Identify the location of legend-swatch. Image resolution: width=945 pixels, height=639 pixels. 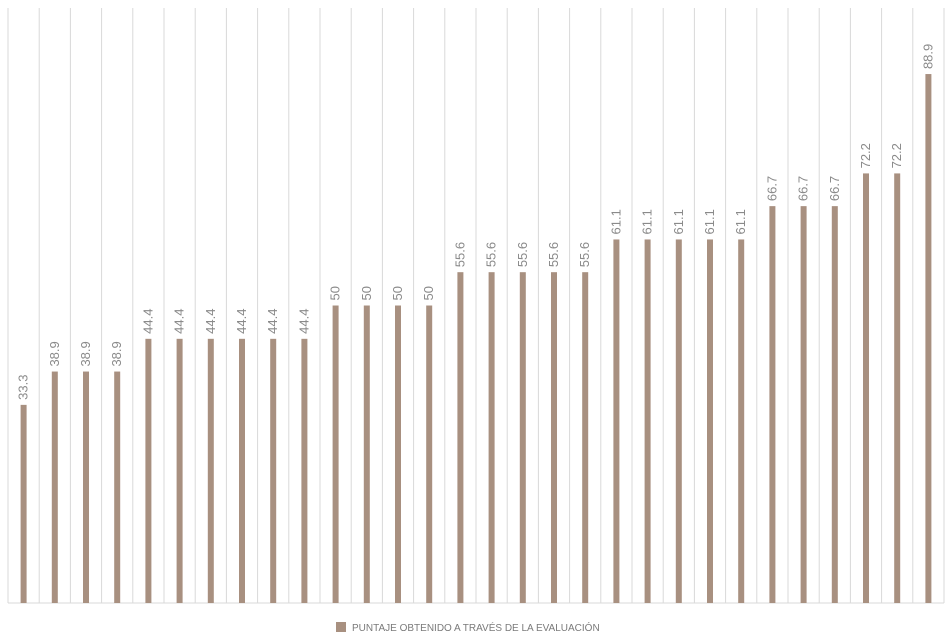
(341, 627).